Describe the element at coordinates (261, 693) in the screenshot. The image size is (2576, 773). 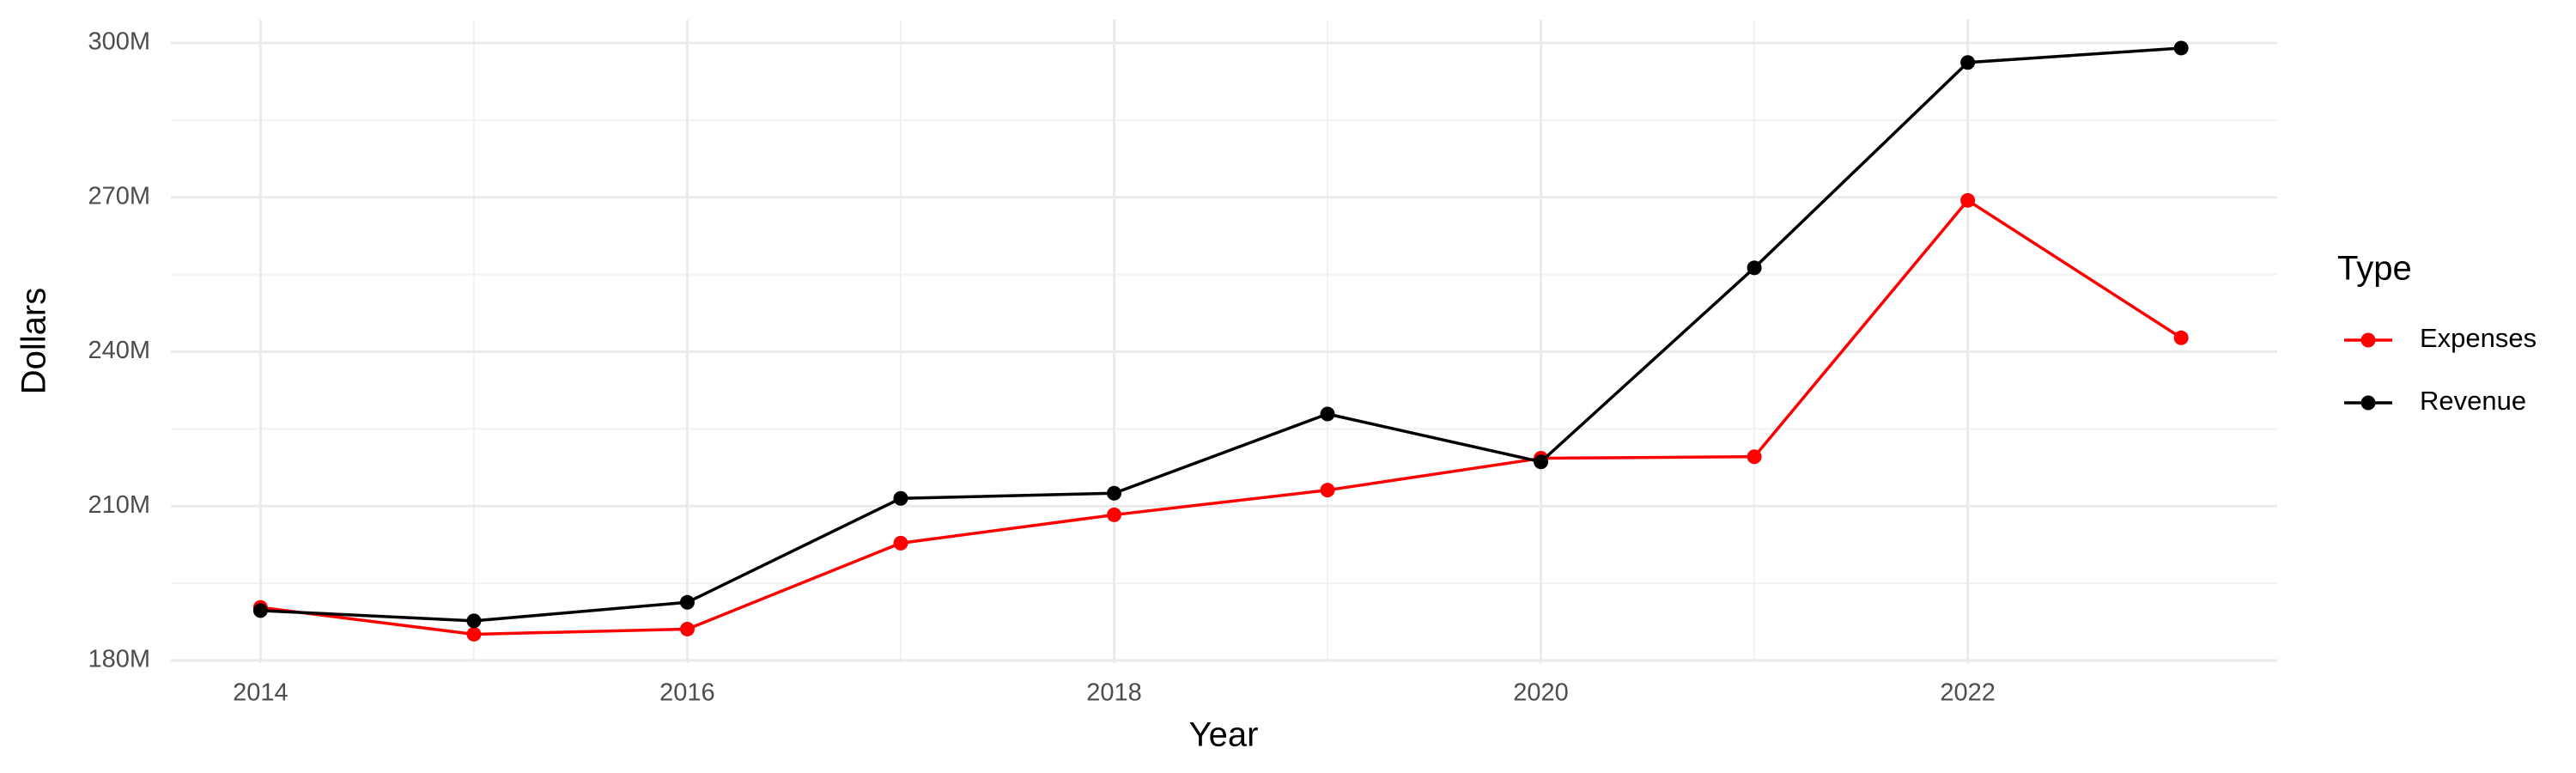
I see `x-tick-label: 2014` at that location.